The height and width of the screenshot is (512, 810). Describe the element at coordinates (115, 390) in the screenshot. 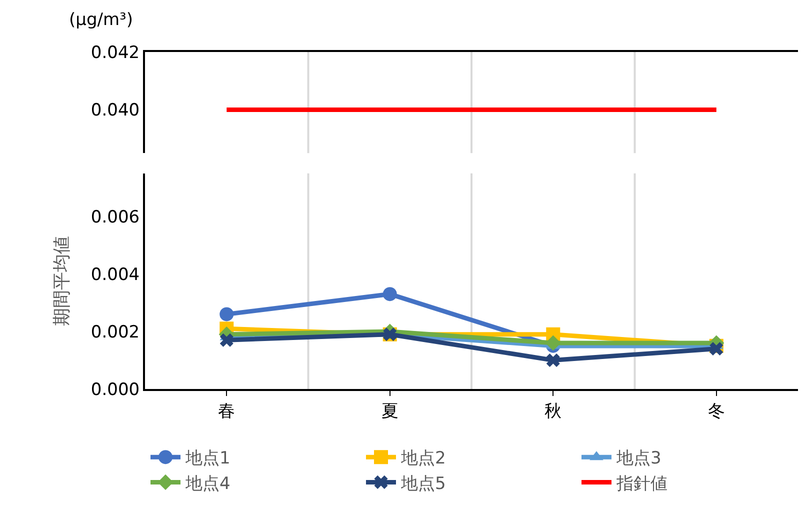

I see `y-tick-label: 0.000` at that location.